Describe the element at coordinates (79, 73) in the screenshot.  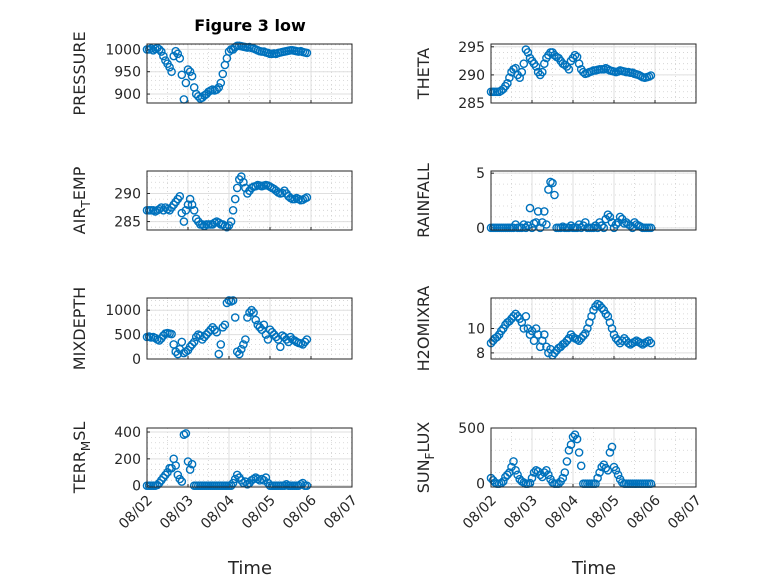
I see `y-axis-label: PRESSURE` at that location.